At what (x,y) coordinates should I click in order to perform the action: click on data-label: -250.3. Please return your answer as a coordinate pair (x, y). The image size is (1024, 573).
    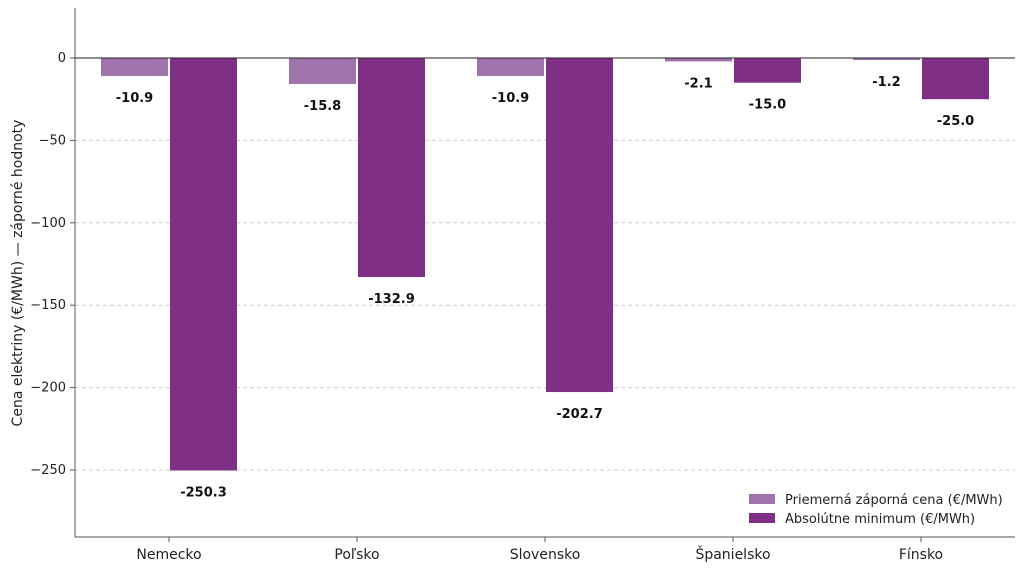
    Looking at the image, I should click on (203, 492).